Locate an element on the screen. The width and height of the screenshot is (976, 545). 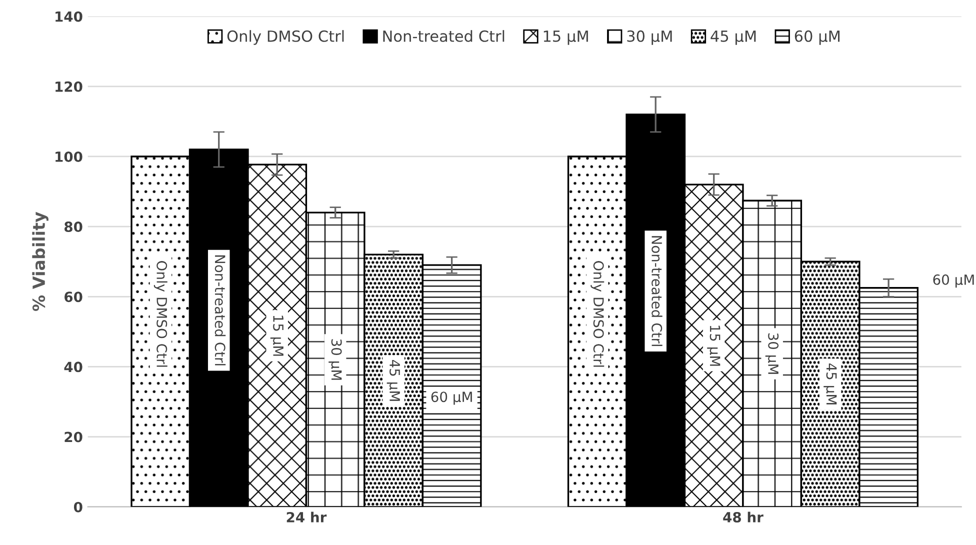
legend-label: 60 µM is located at coordinates (817, 37).